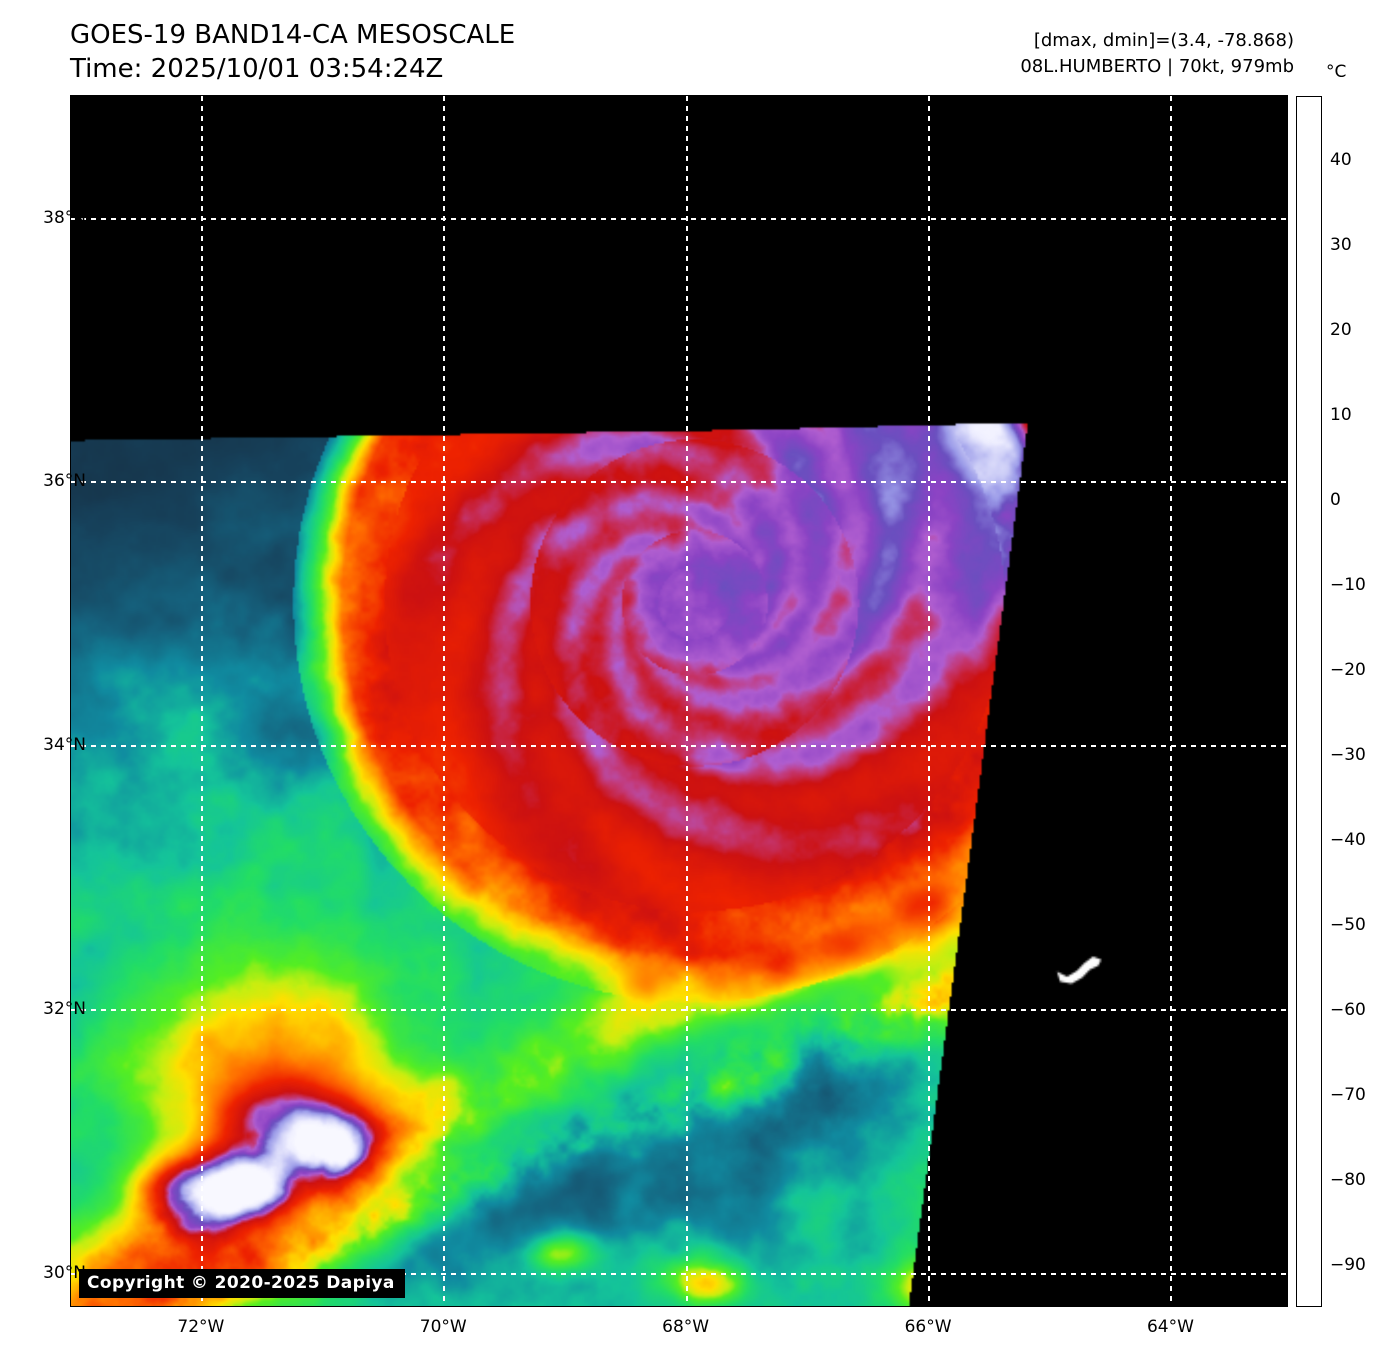 This screenshot has width=1389, height=1359. Describe the element at coordinates (1335, 499) in the screenshot. I see `colorbar-tick-4: 0` at that location.